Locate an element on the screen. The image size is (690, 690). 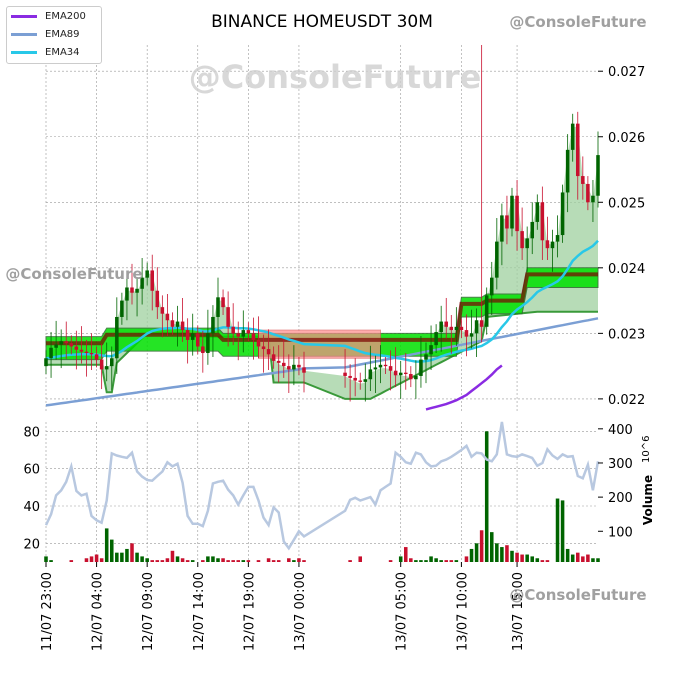
legend-label: EMA89 is located at coordinates (62, 34).